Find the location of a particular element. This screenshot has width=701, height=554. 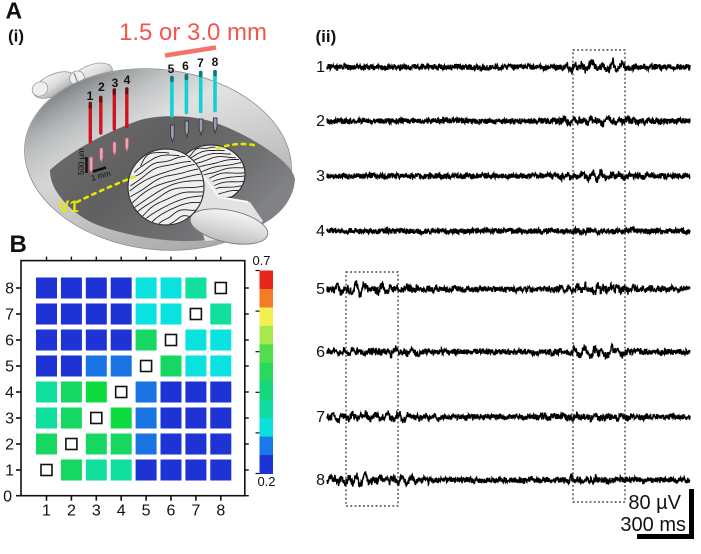

svg-text: B is located at coordinates (18, 244).